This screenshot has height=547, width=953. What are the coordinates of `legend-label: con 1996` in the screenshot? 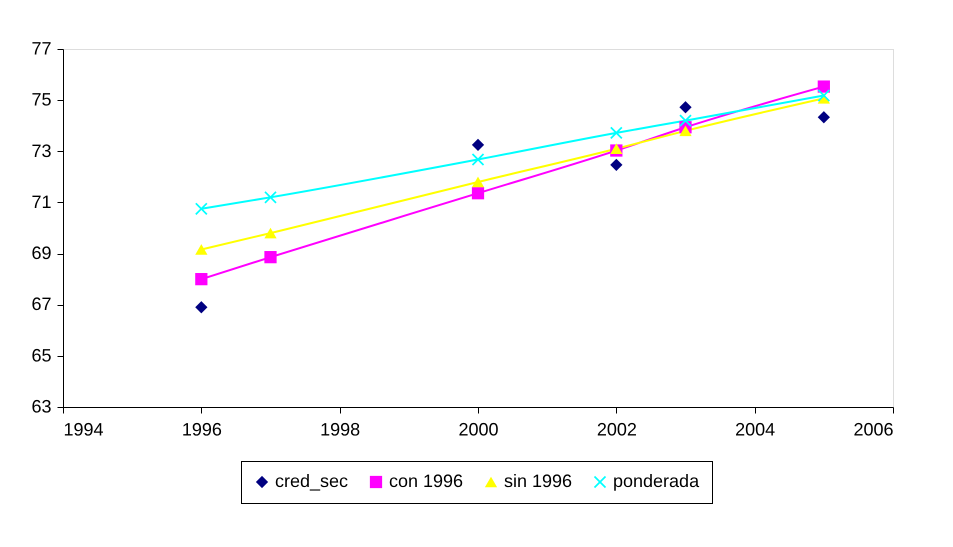 It's located at (426, 481).